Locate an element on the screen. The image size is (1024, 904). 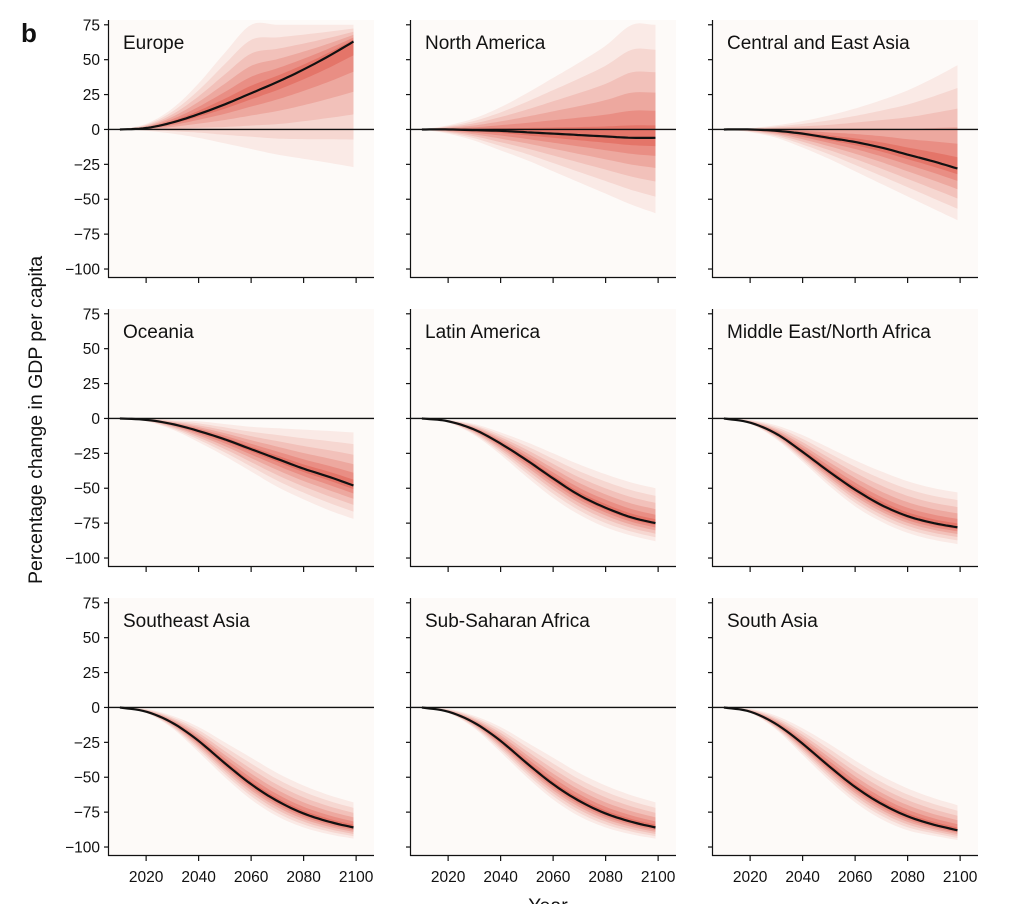
panel-oceania: 75 50 25 0 −25 −50 −75 −100 Oceania is located at coordinates (219, 439).